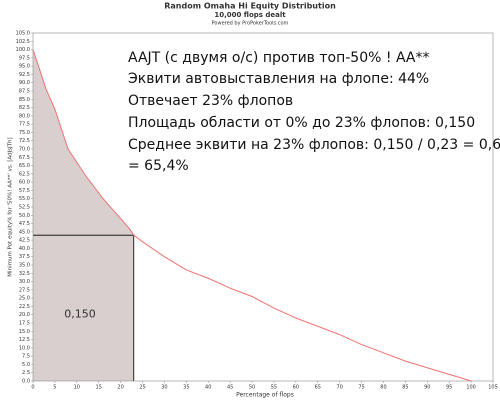  I want to click on x-tick-label: 70, so click(339, 388).